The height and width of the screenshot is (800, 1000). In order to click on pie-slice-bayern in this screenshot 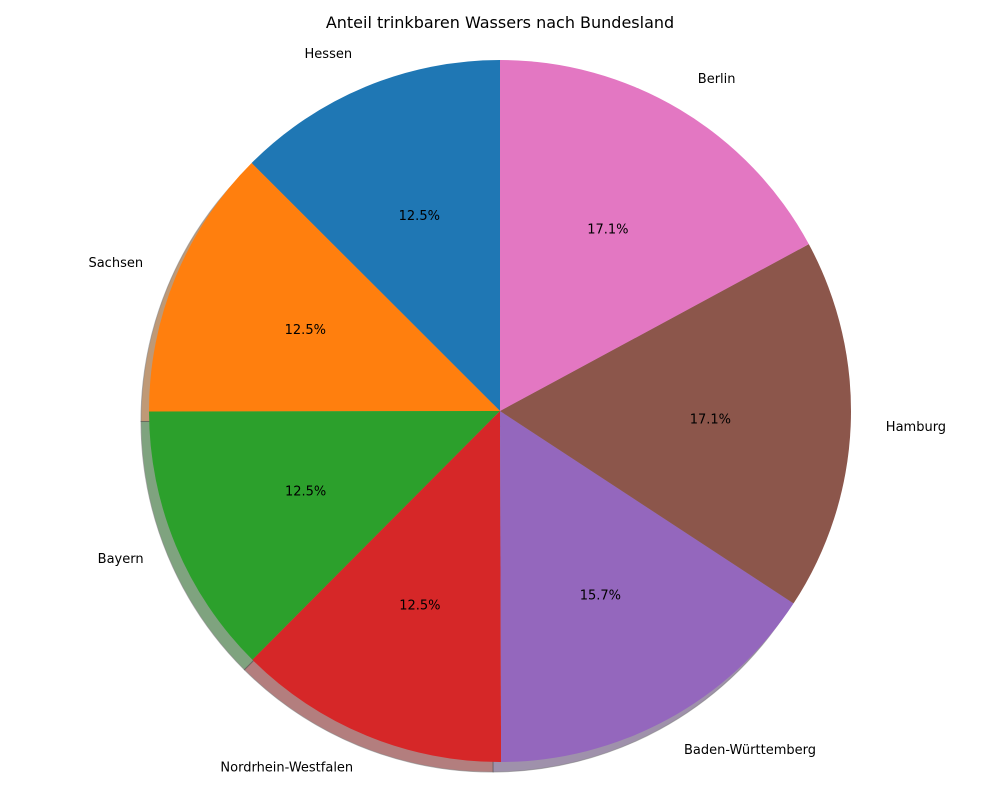, I will do `click(324, 535)`.